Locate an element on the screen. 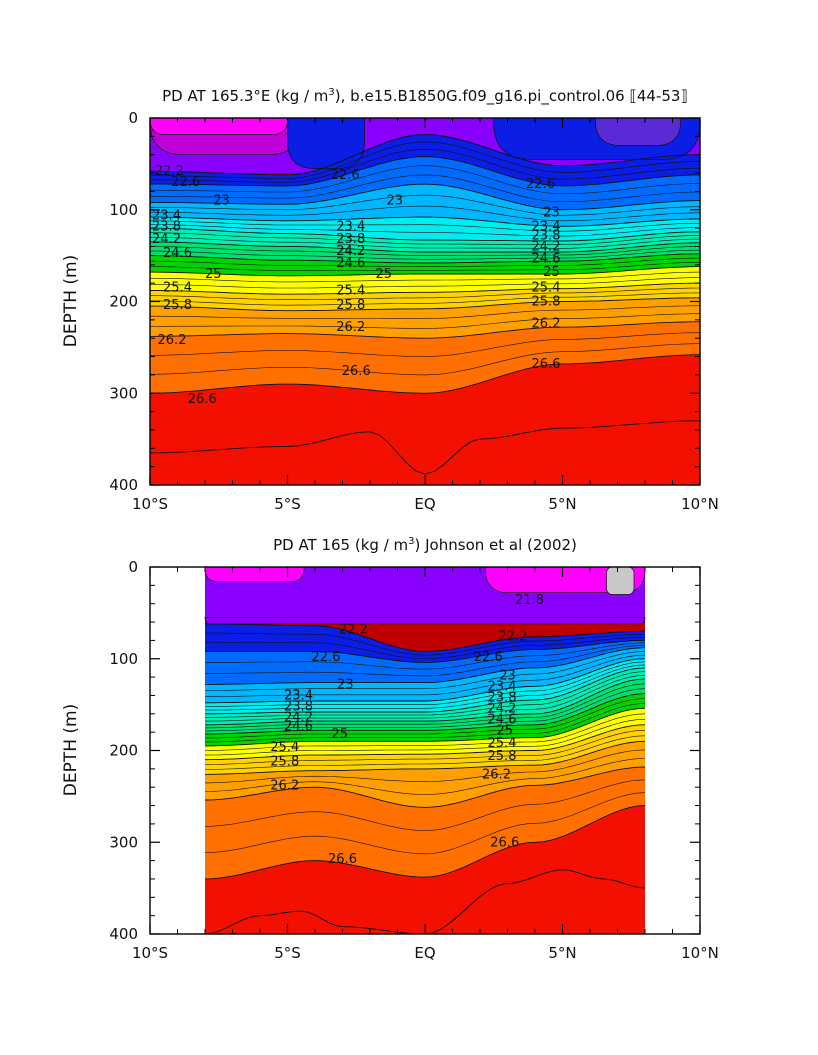 The image size is (818, 1055). y-tick-label: 0 is located at coordinates (133, 567).